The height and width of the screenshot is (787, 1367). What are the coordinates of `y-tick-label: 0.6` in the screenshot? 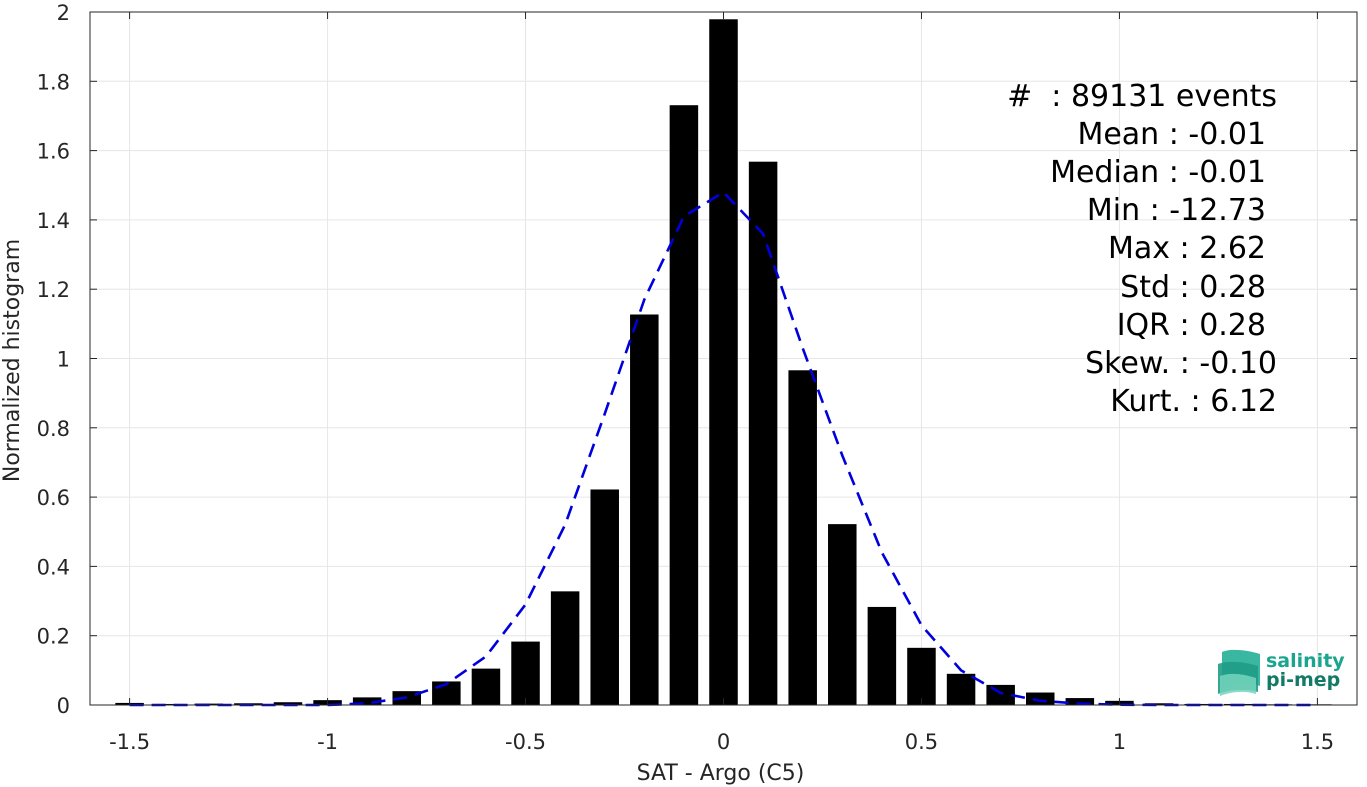 It's located at (53, 498).